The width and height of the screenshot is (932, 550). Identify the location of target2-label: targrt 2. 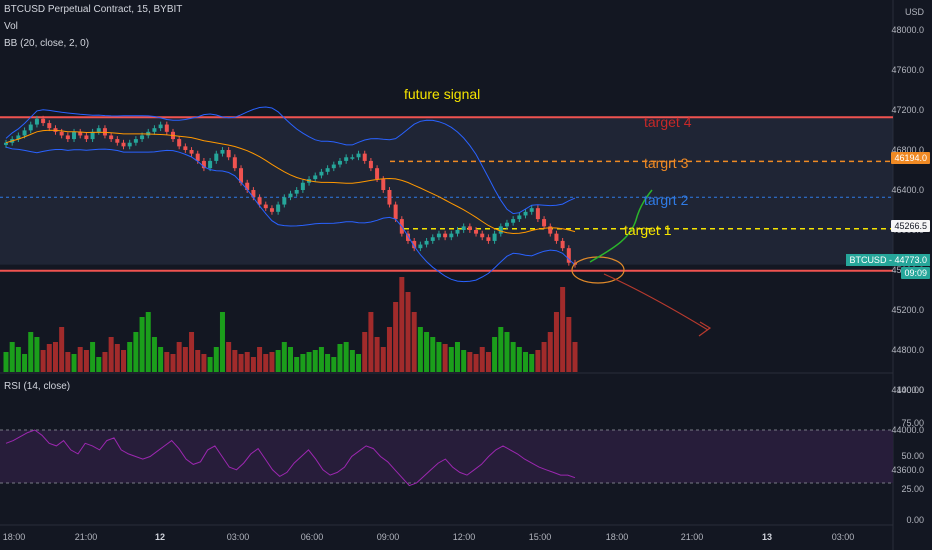
(666, 200).